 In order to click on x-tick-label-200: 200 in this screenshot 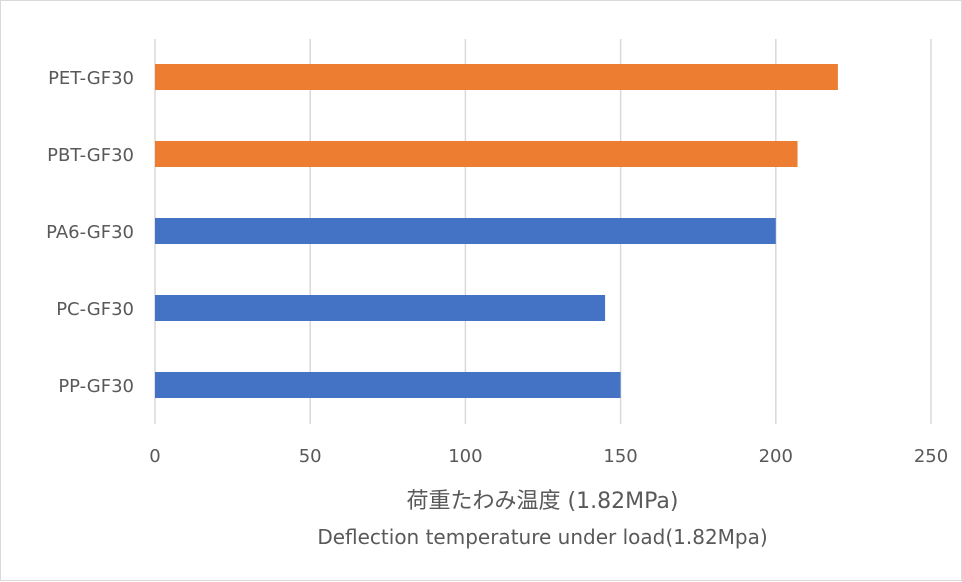, I will do `click(776, 456)`.